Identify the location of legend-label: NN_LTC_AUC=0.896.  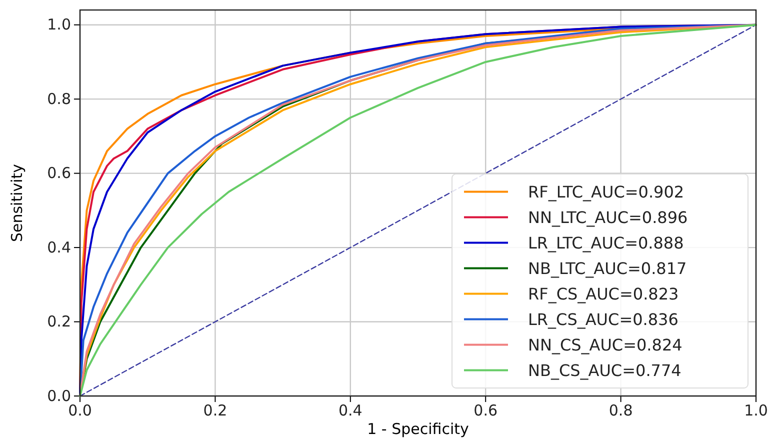
(608, 217).